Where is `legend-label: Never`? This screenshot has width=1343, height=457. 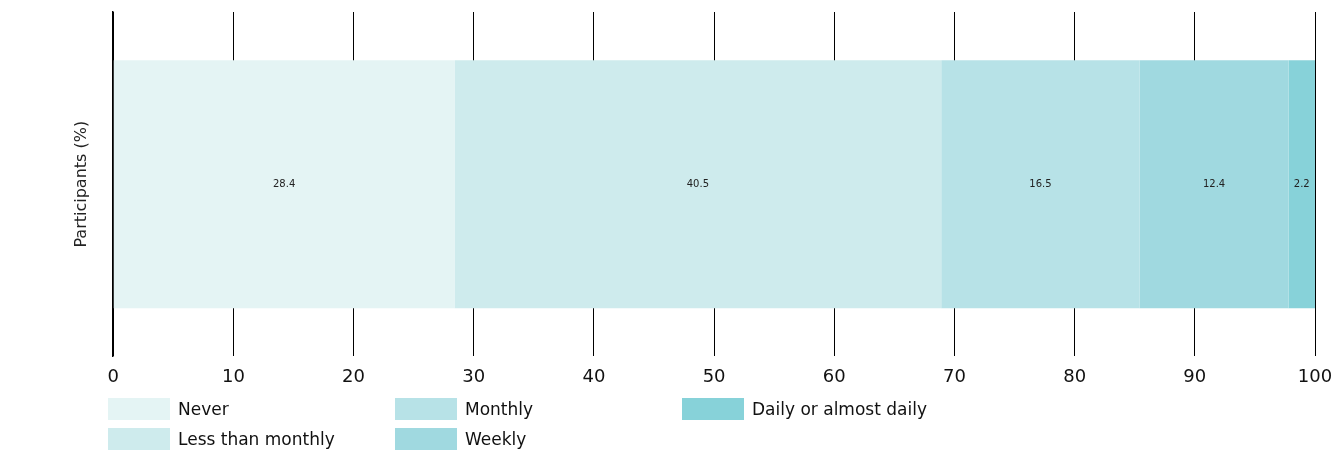 legend-label: Never is located at coordinates (203, 409).